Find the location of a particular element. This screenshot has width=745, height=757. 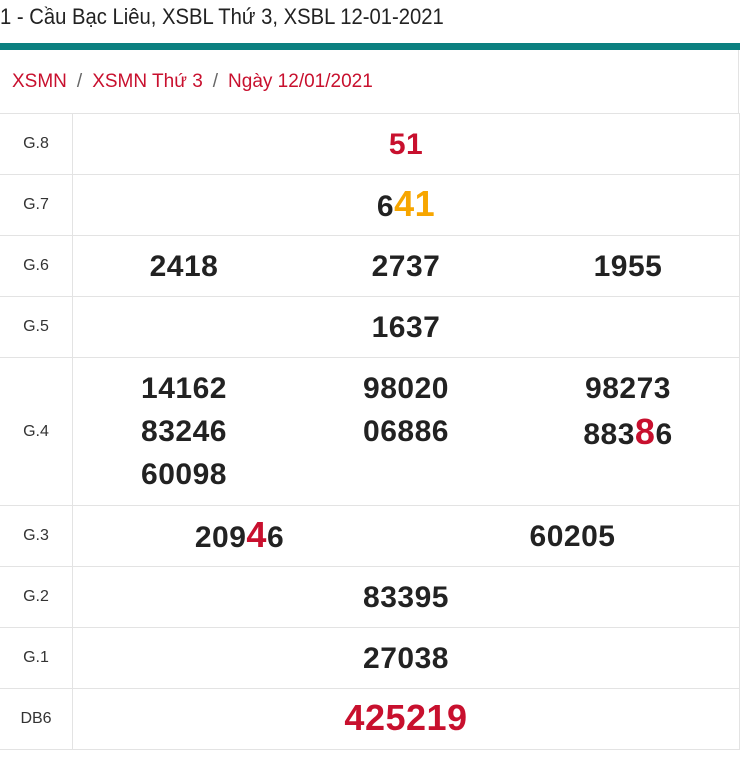

prize-cell: 425219 is located at coordinates (406, 719).